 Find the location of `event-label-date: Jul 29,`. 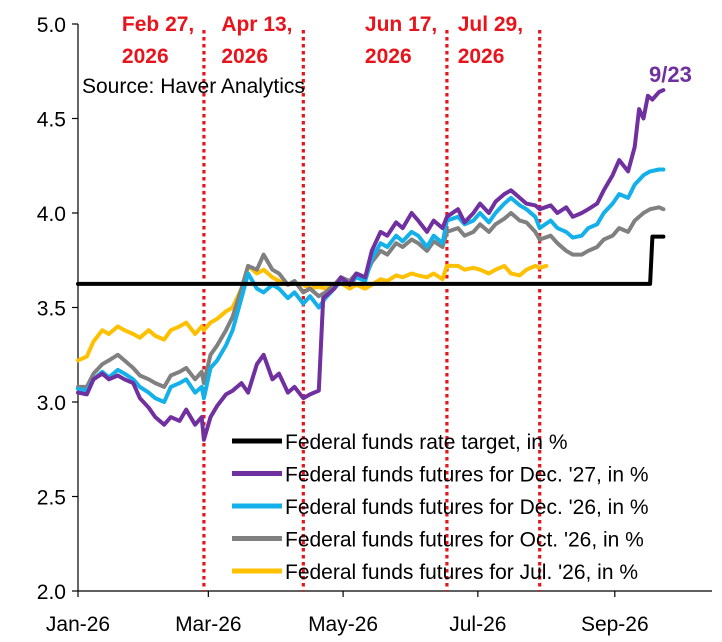

event-label-date: Jul 29, is located at coordinates (490, 24).